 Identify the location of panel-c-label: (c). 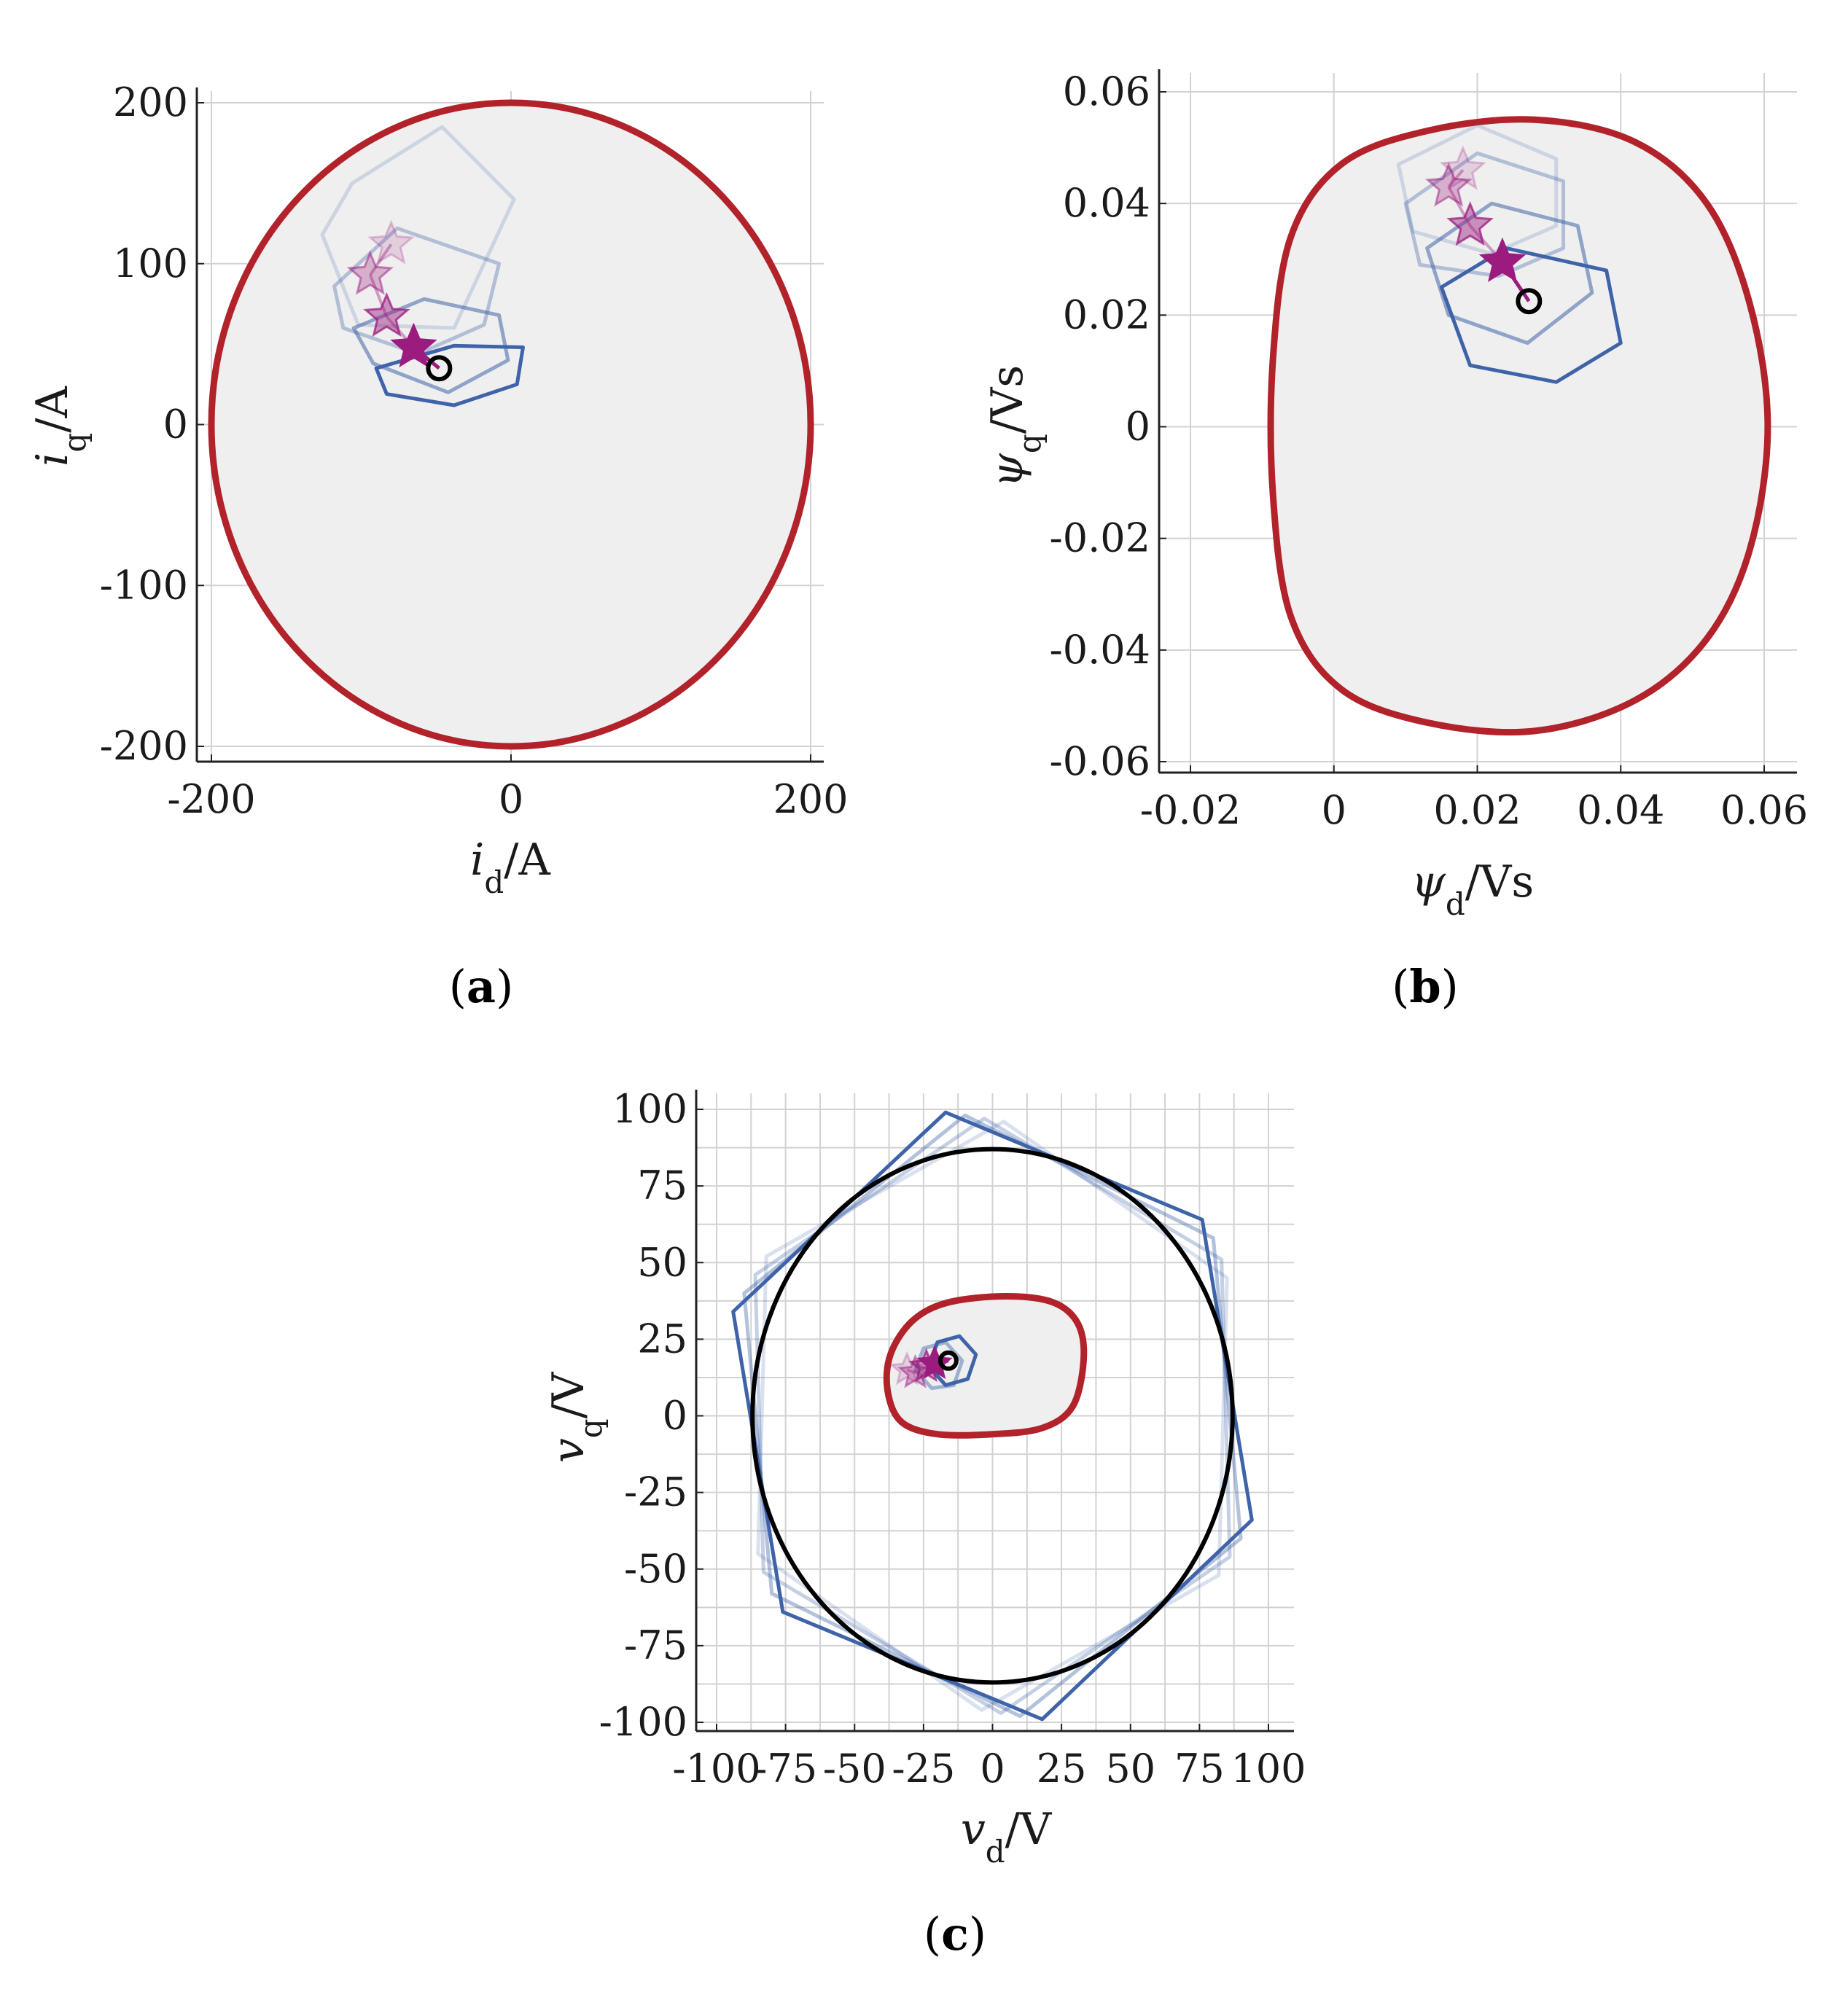
(955, 1934).